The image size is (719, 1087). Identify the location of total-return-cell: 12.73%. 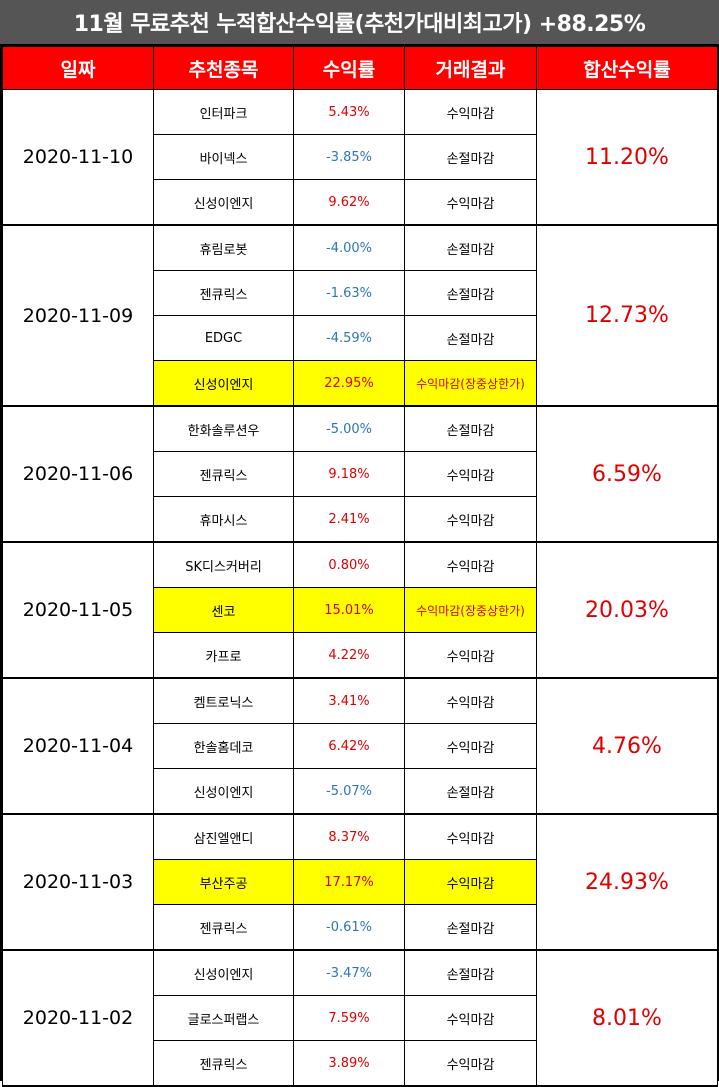
(627, 315).